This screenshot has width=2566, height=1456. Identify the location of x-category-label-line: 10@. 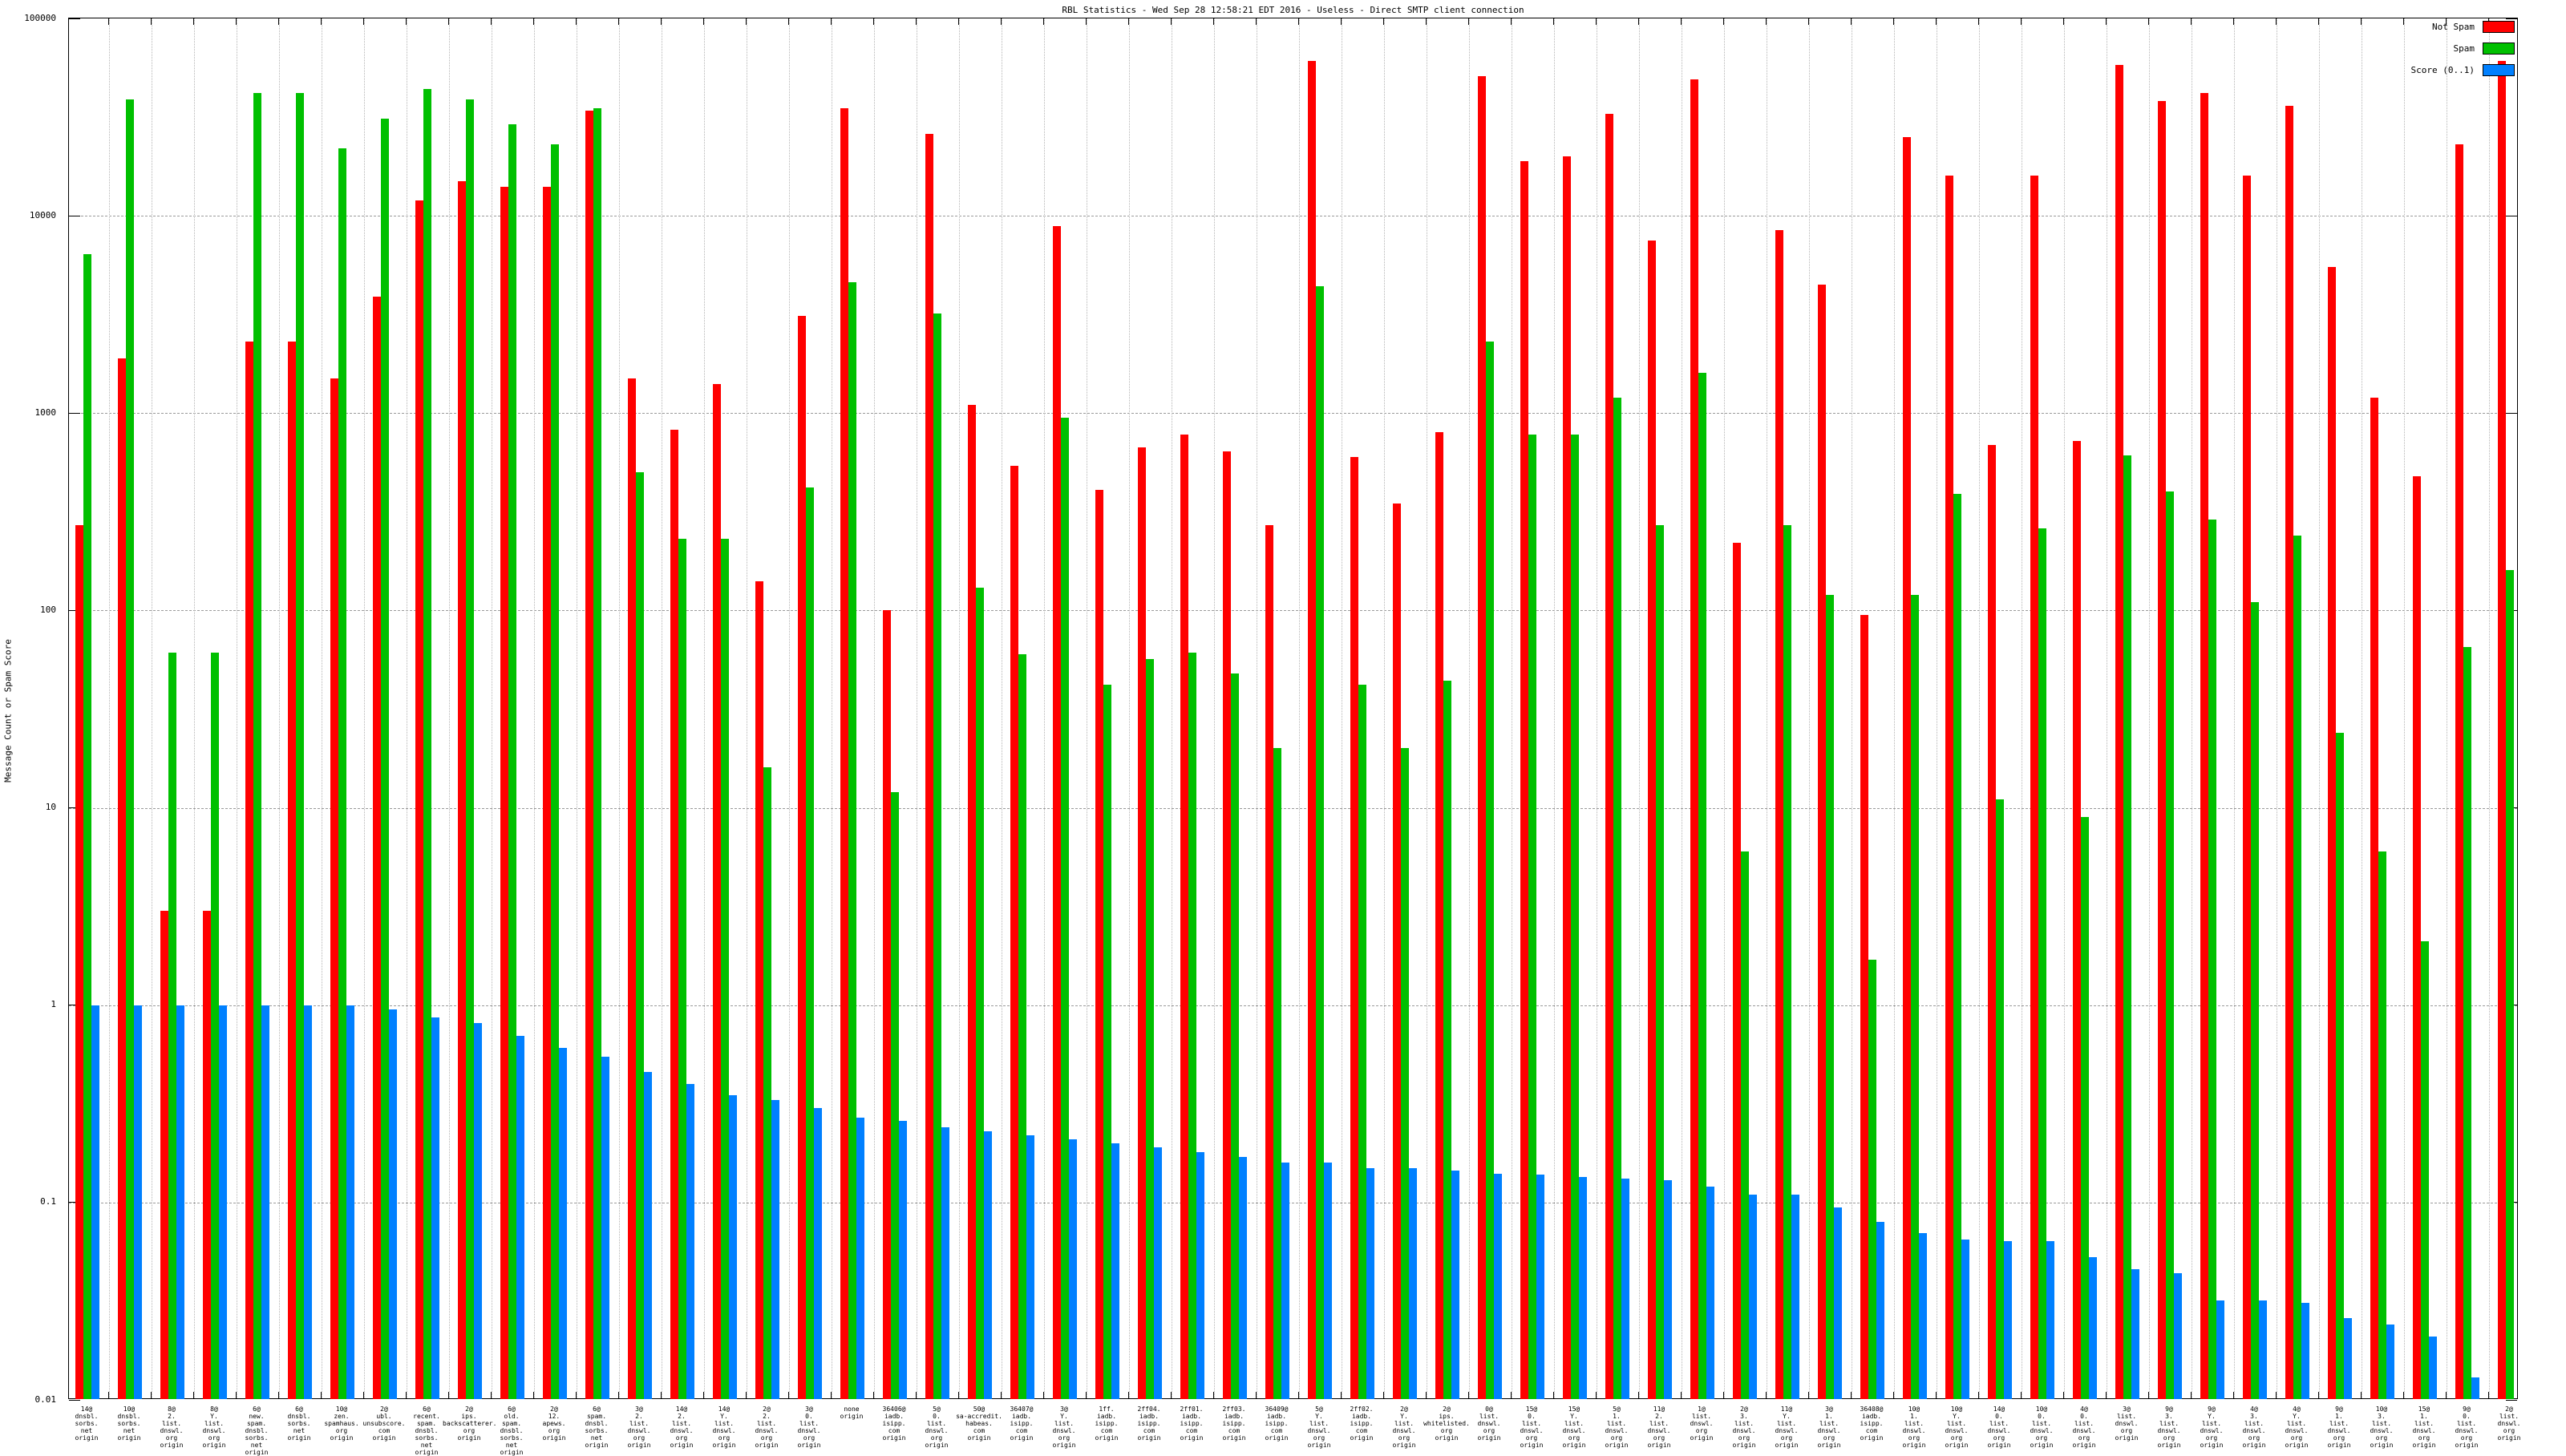
(129, 1409).